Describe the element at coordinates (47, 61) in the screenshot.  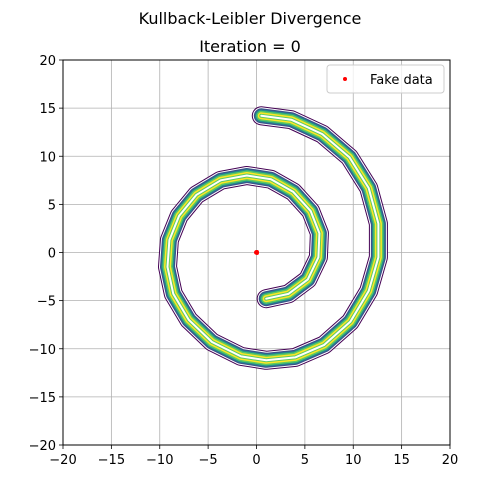
I see `y-tick-label: 20` at that location.